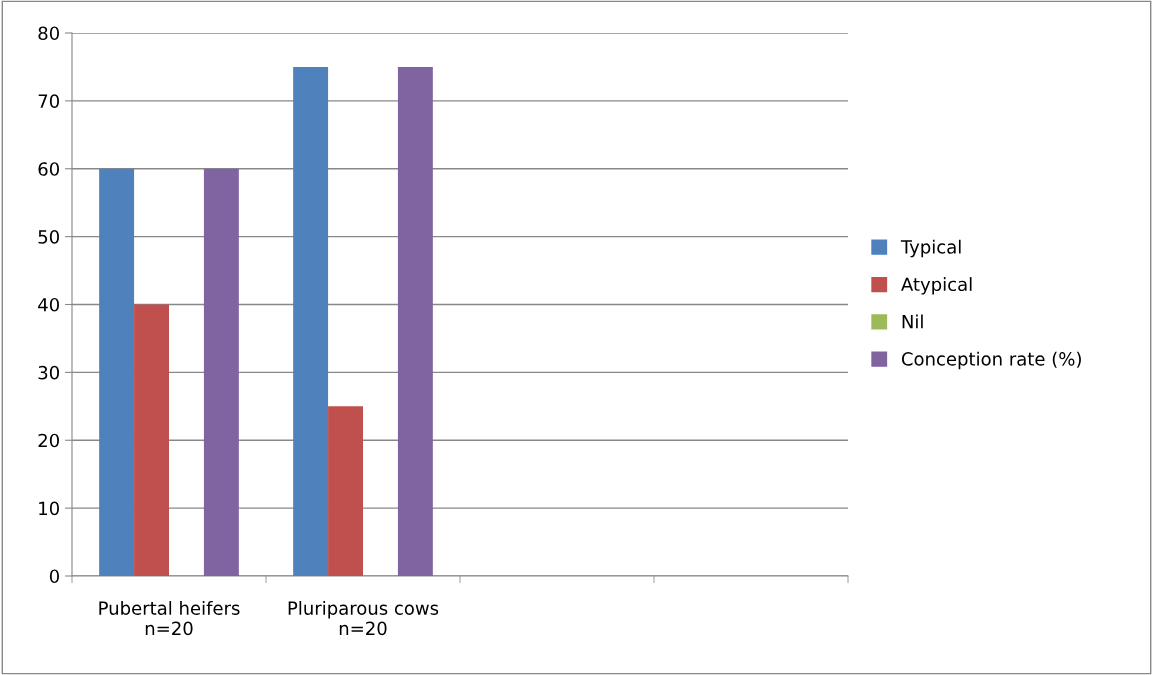 This screenshot has width=1153, height=675. Describe the element at coordinates (48, 372) in the screenshot. I see `y-tick-label: 30` at that location.